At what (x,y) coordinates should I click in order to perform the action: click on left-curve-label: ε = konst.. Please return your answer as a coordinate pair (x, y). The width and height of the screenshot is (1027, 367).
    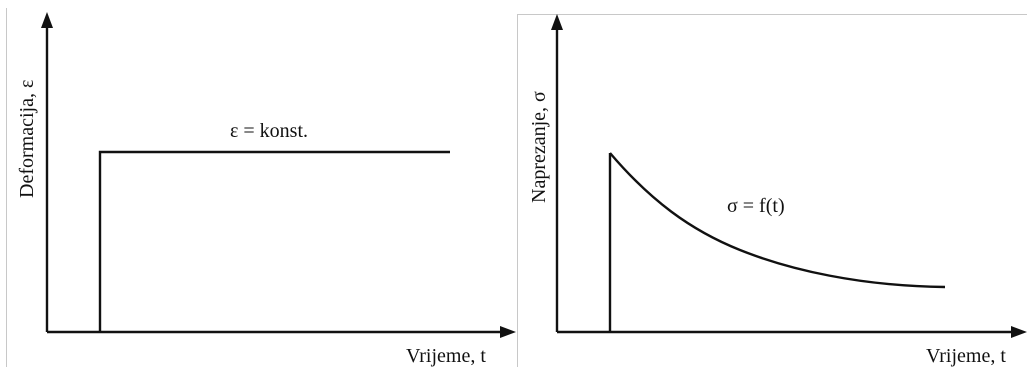
    Looking at the image, I should click on (269, 131).